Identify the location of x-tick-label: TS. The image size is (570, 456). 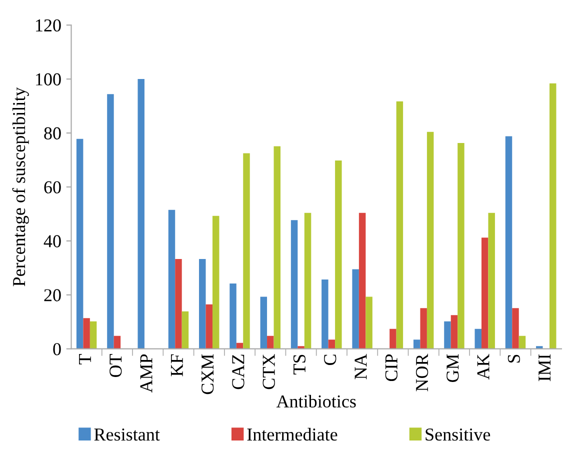
(299, 364).